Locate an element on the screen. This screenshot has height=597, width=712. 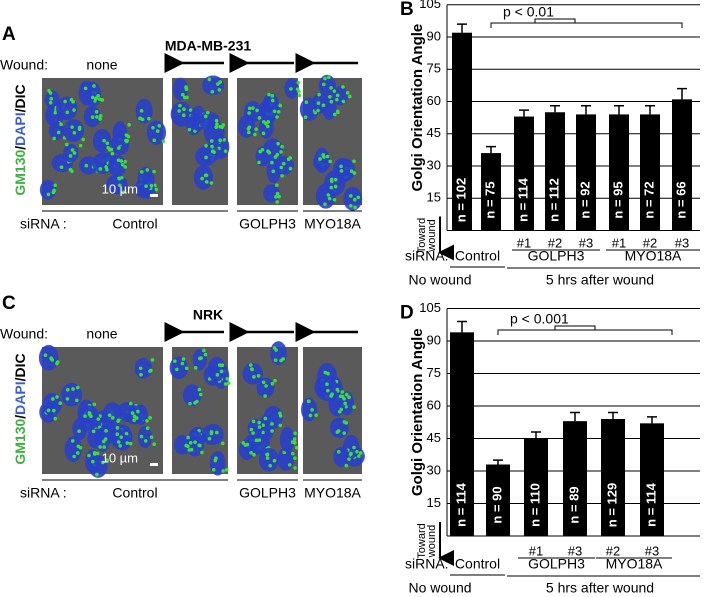
group-label: GOLPH3 is located at coordinates (556, 256).